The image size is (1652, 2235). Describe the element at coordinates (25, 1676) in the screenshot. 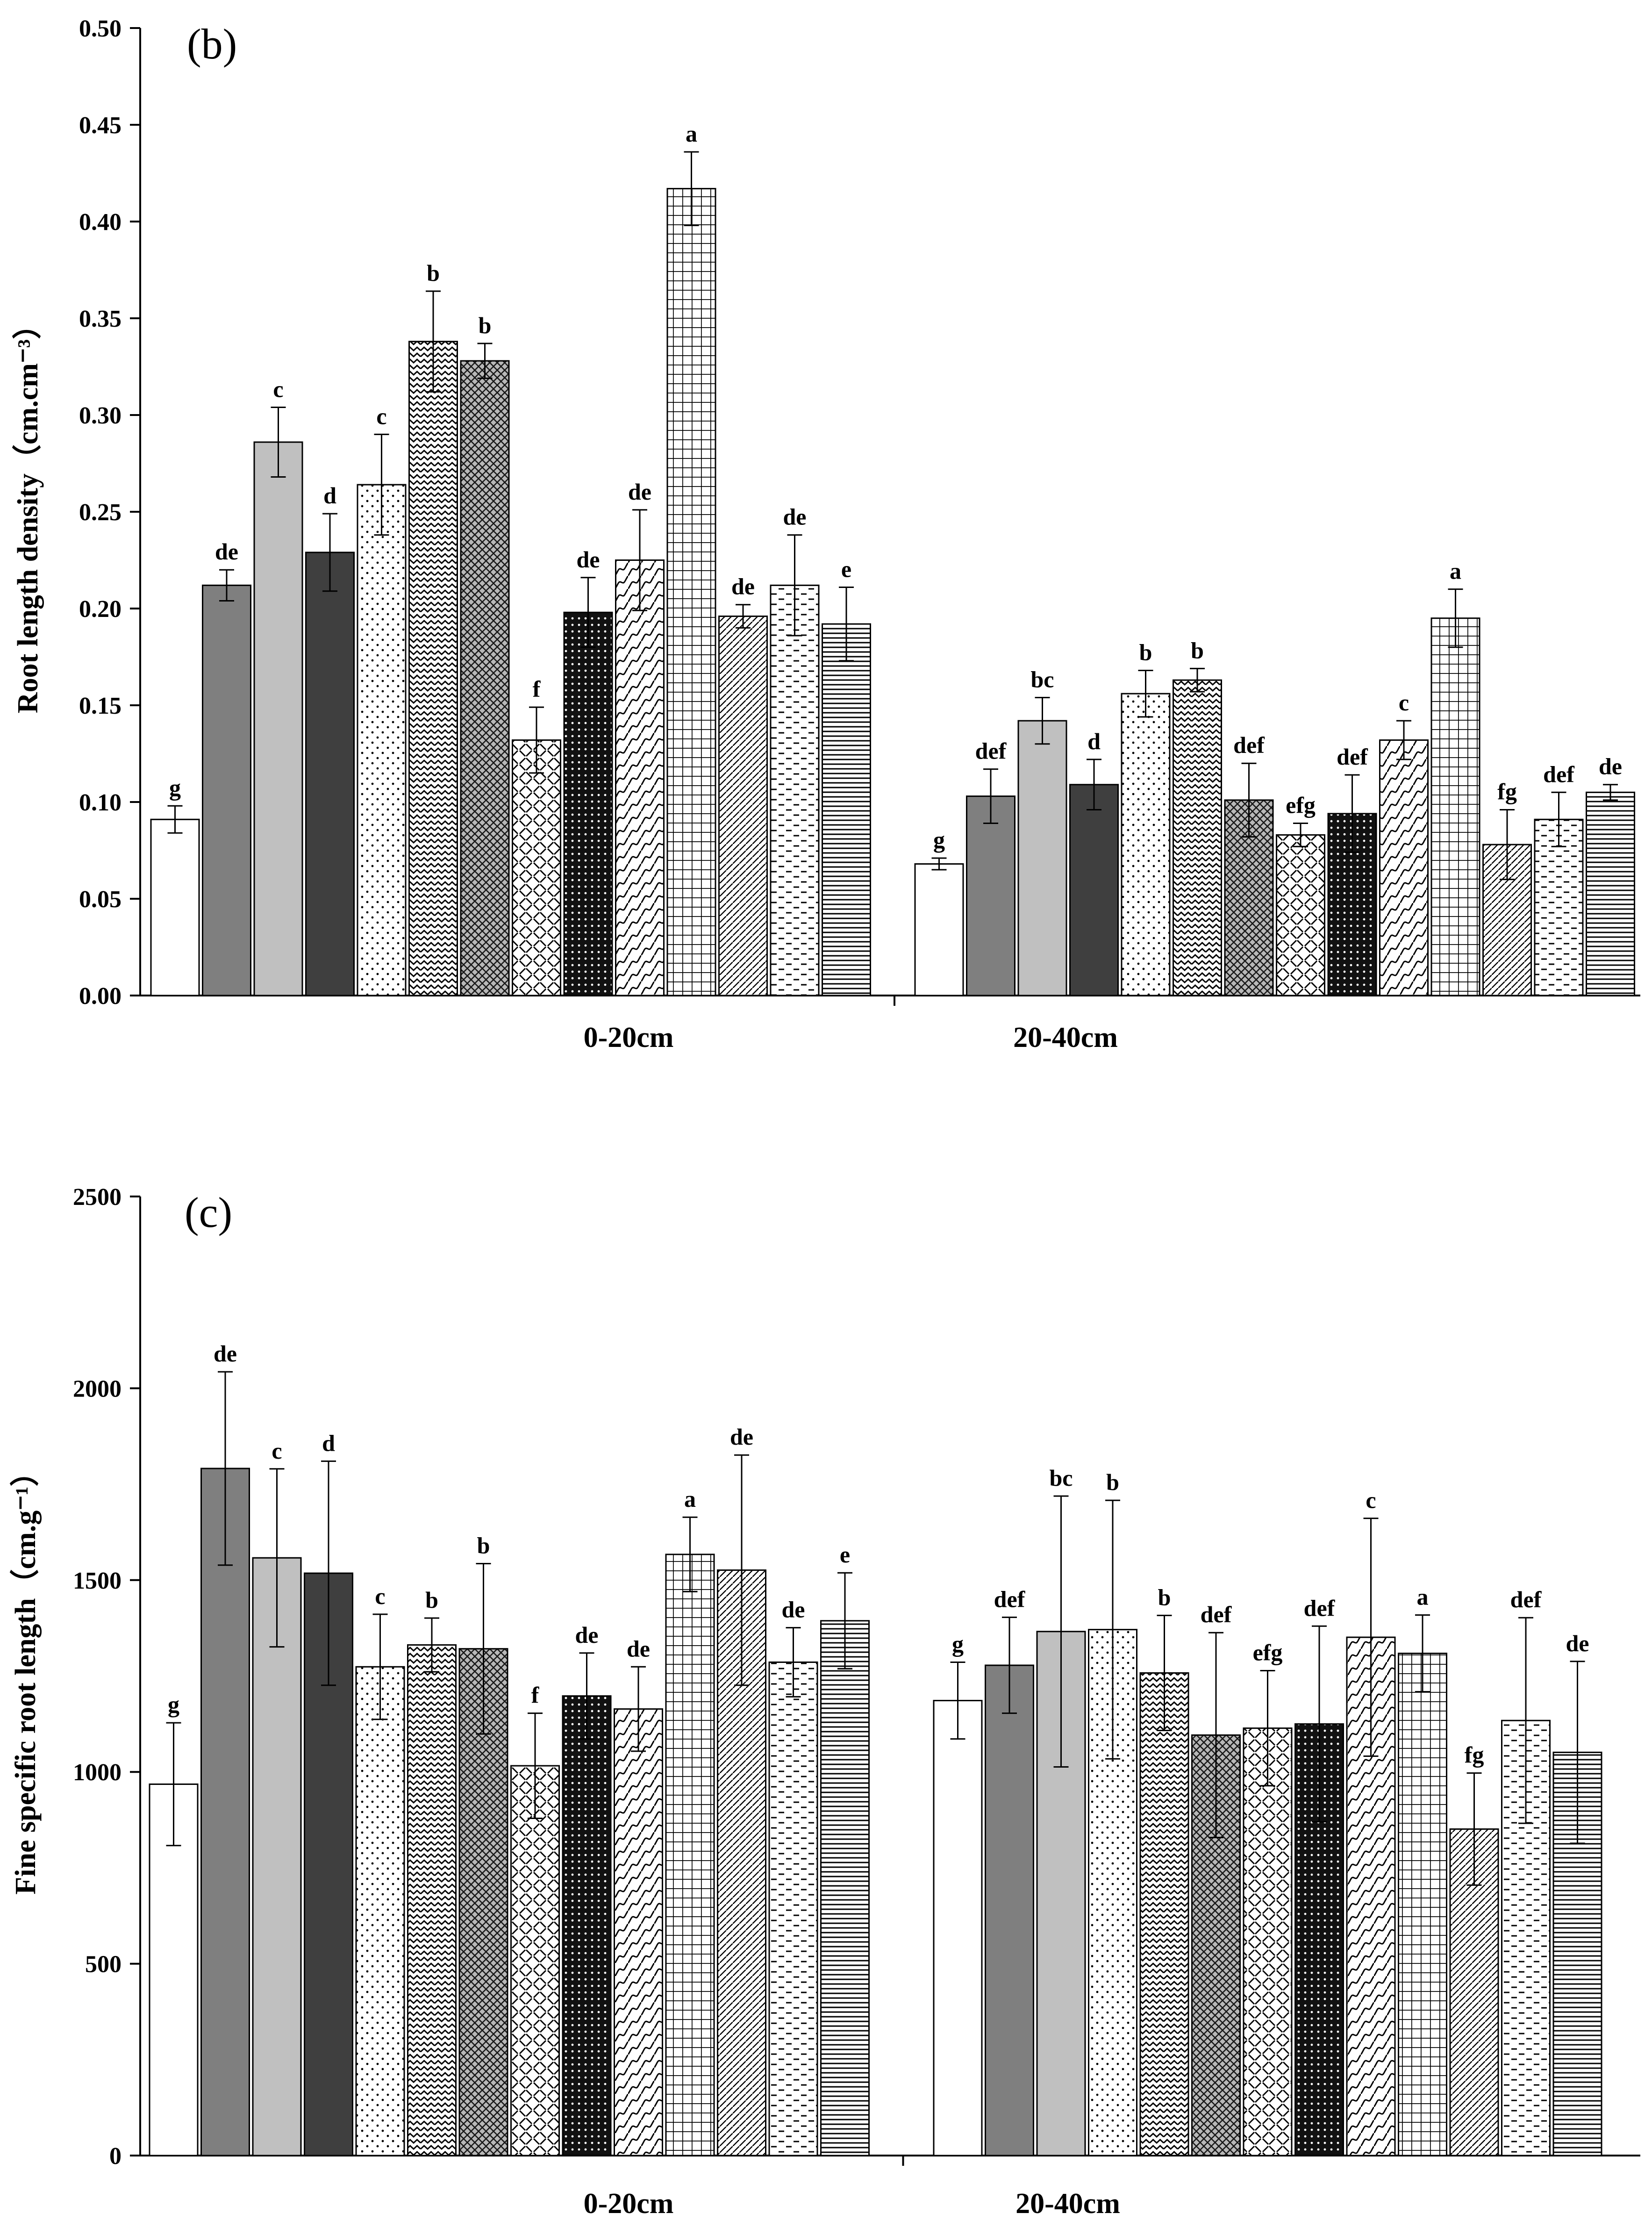

I see `y-axis-label: Fine specific root length（cm.g⁻¹）` at that location.